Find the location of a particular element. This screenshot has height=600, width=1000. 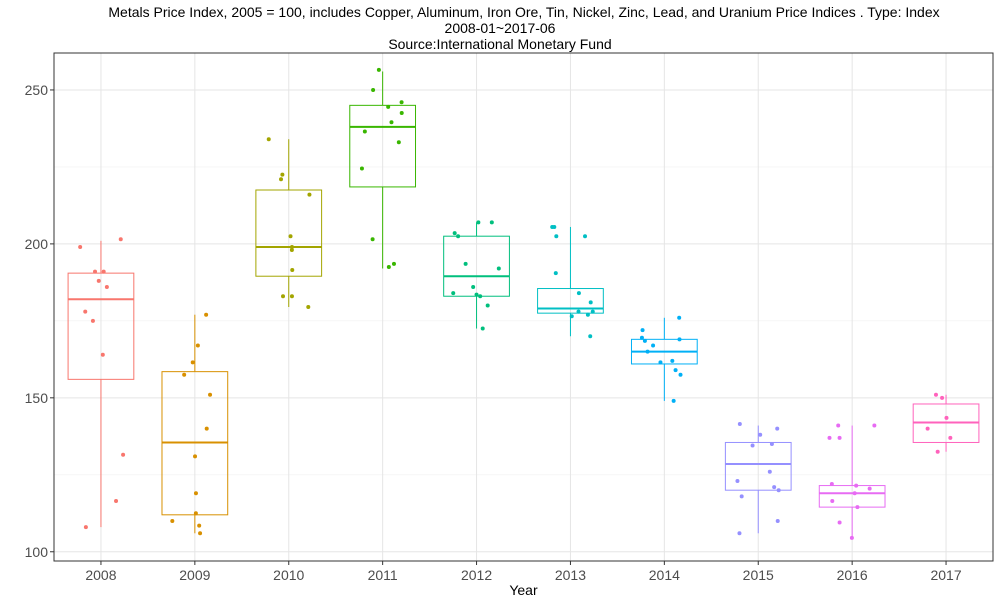

x-tick-label: 2017 is located at coordinates (945, 575).